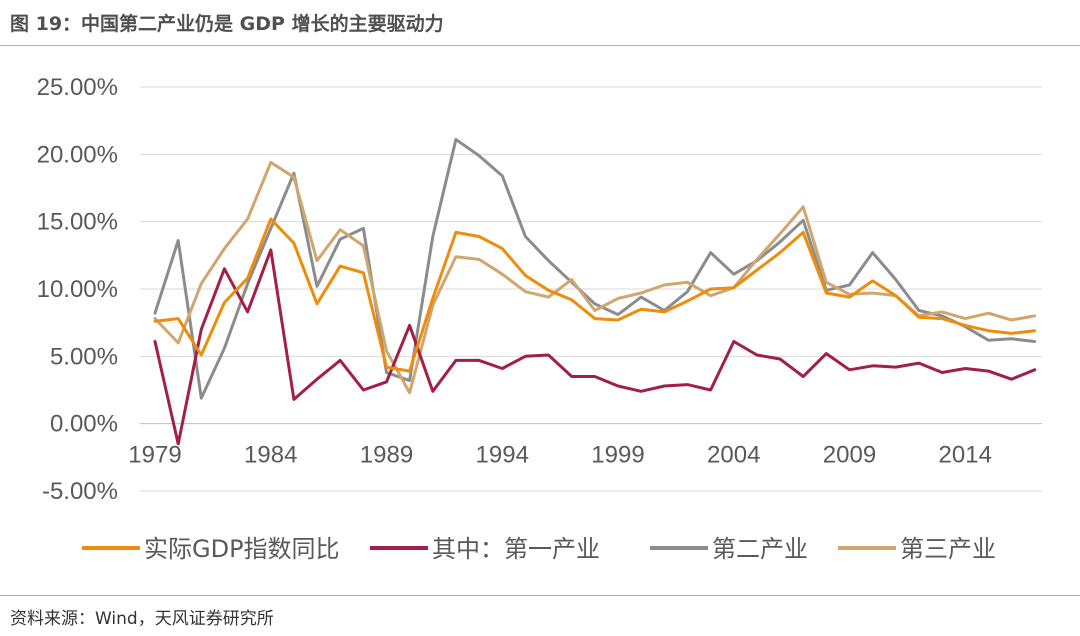 The width and height of the screenshot is (1080, 636). I want to click on x-tick-label: 2009, so click(849, 455).